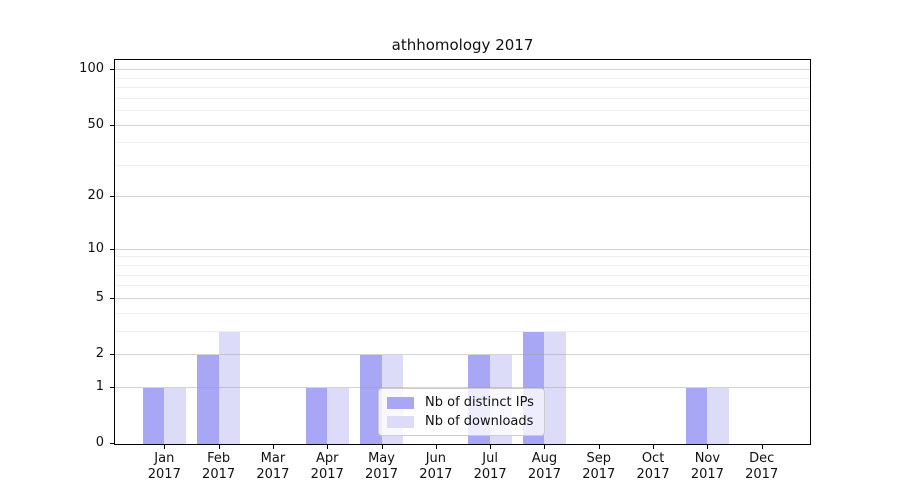  I want to click on x-tick-label: May 2017, so click(381, 466).